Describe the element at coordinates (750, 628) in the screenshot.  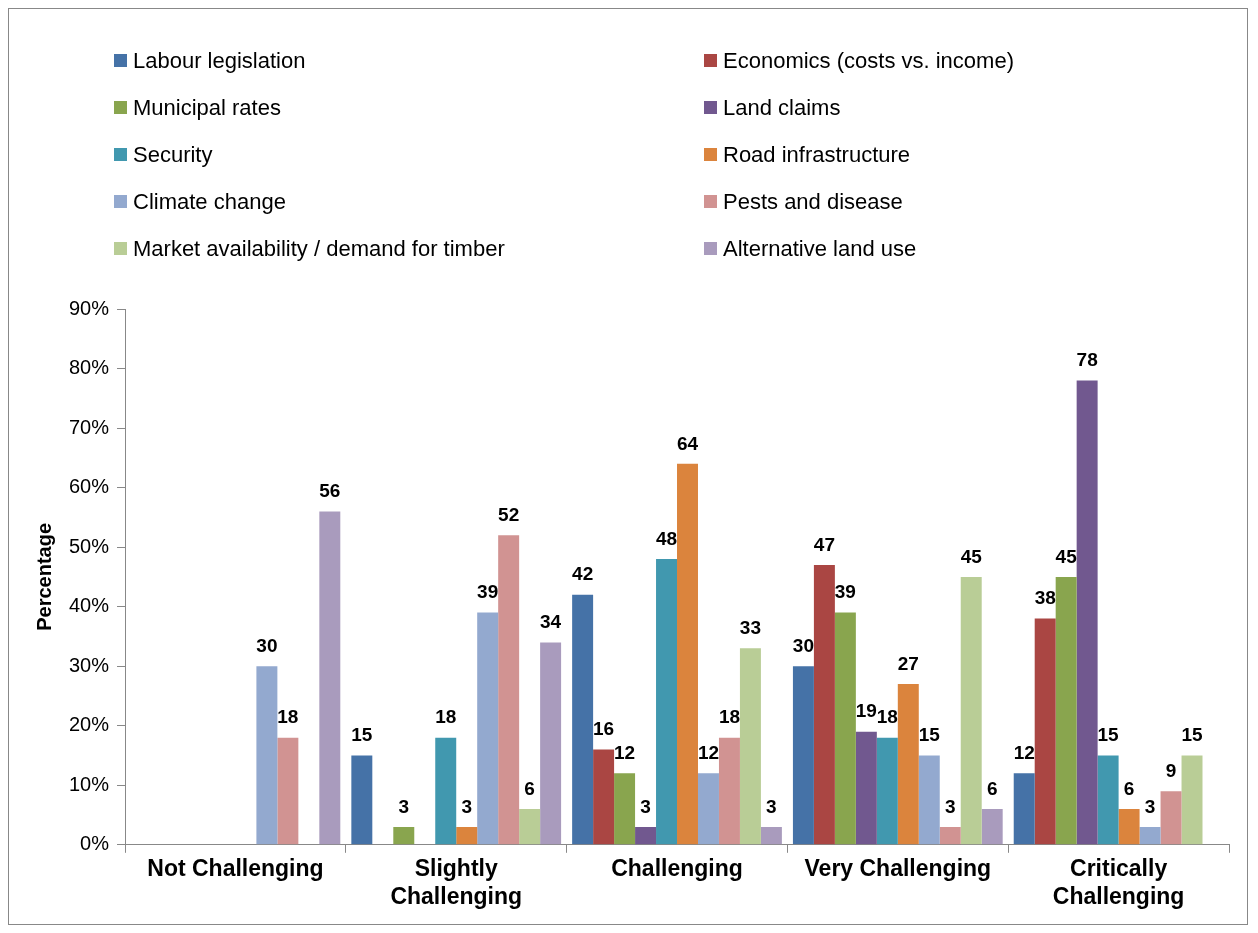
I see `data-label: 33` at that location.